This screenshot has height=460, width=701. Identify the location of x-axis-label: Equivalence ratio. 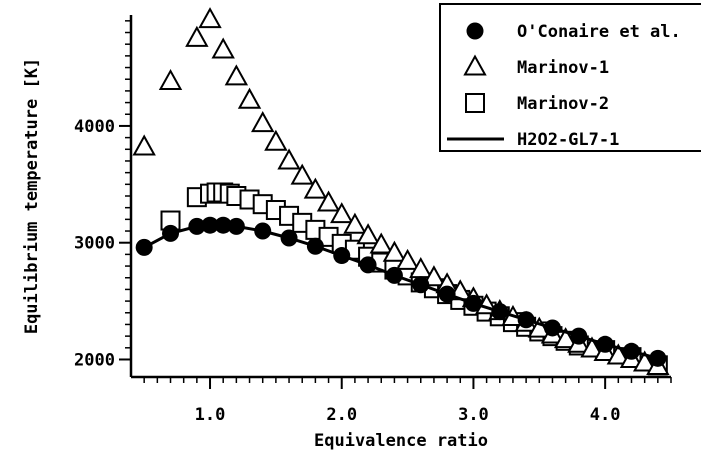
(401, 441).